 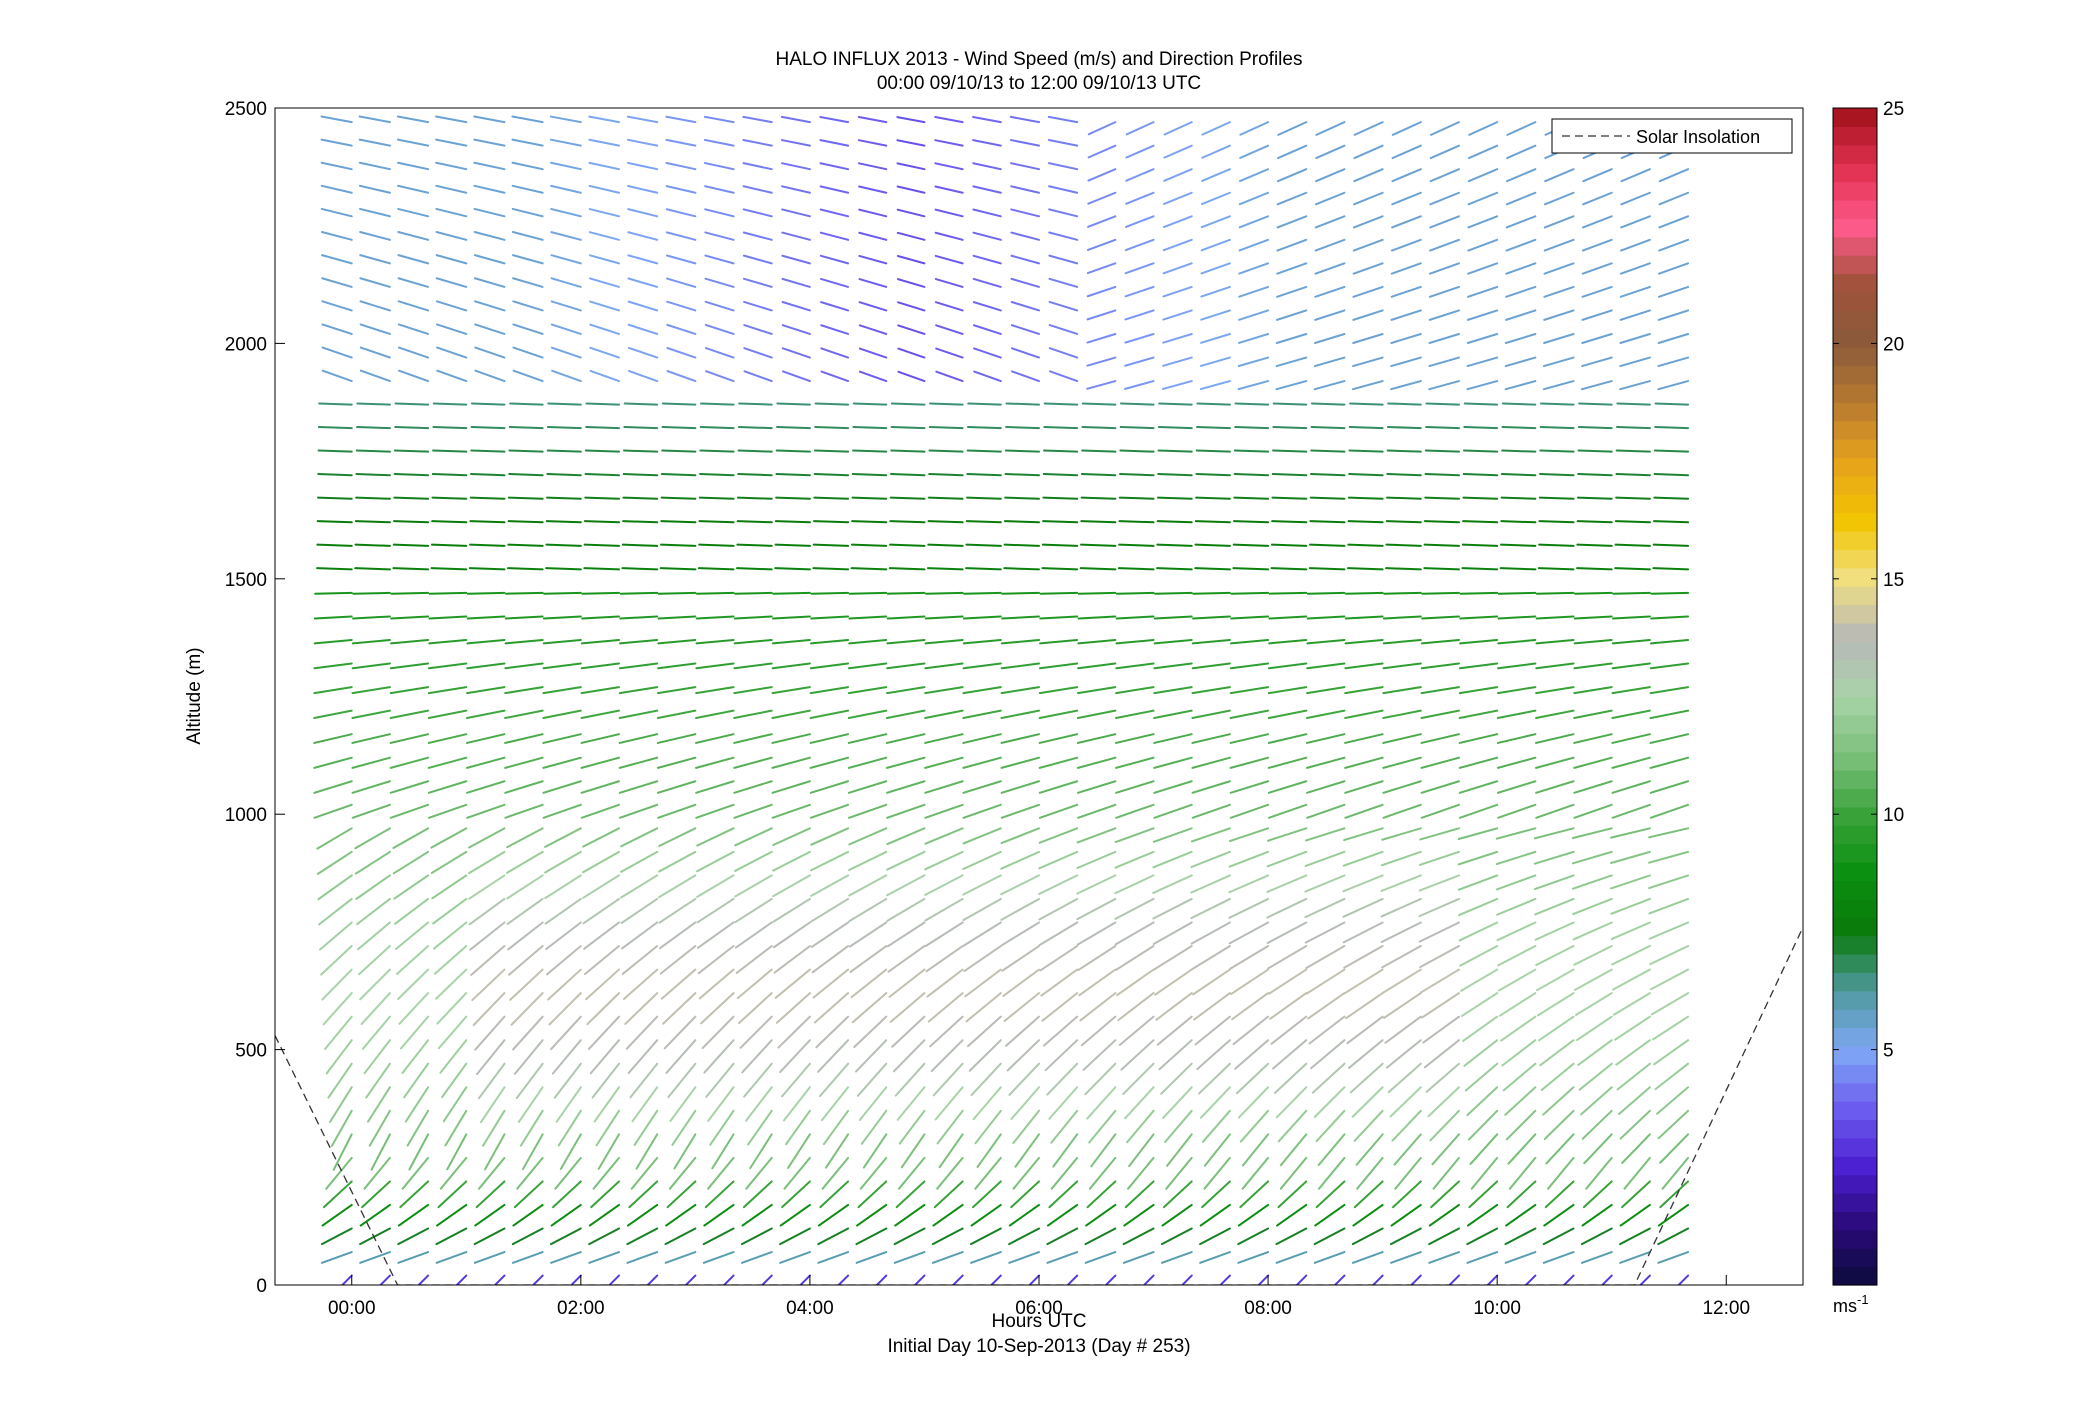 What do you see at coordinates (1497, 1308) in the screenshot?
I see `x-tick-label: 10:00` at bounding box center [1497, 1308].